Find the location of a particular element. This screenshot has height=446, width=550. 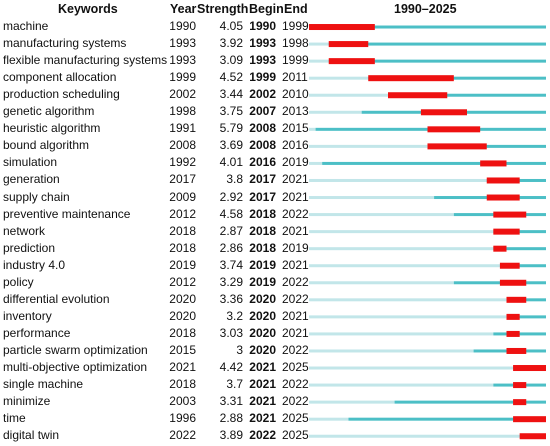

keyword-cell: generation is located at coordinates (31, 179).